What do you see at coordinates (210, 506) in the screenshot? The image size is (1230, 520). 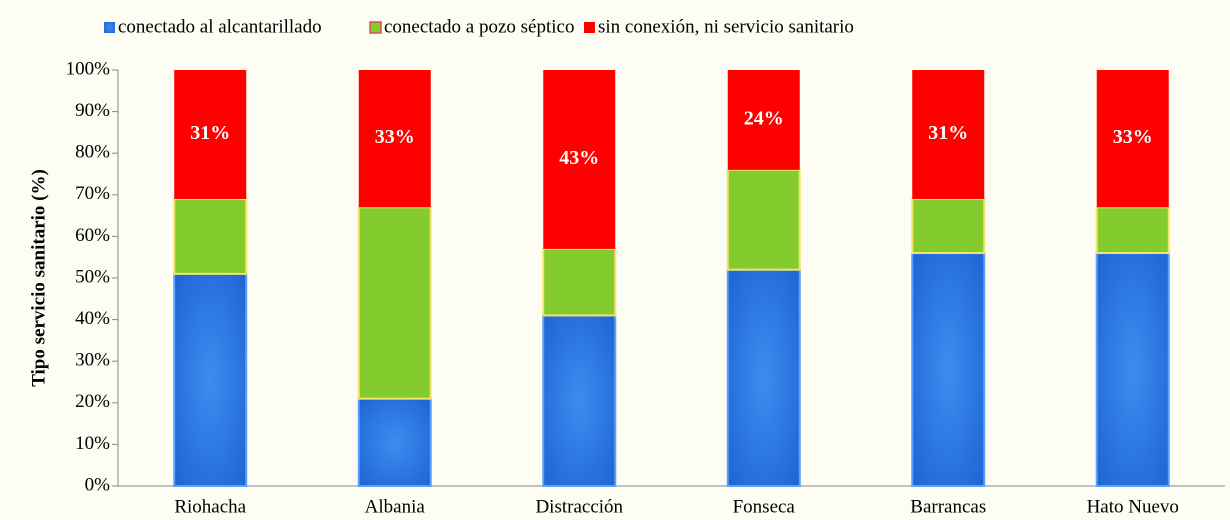 I see `x-tick-label: Riohacha` at bounding box center [210, 506].